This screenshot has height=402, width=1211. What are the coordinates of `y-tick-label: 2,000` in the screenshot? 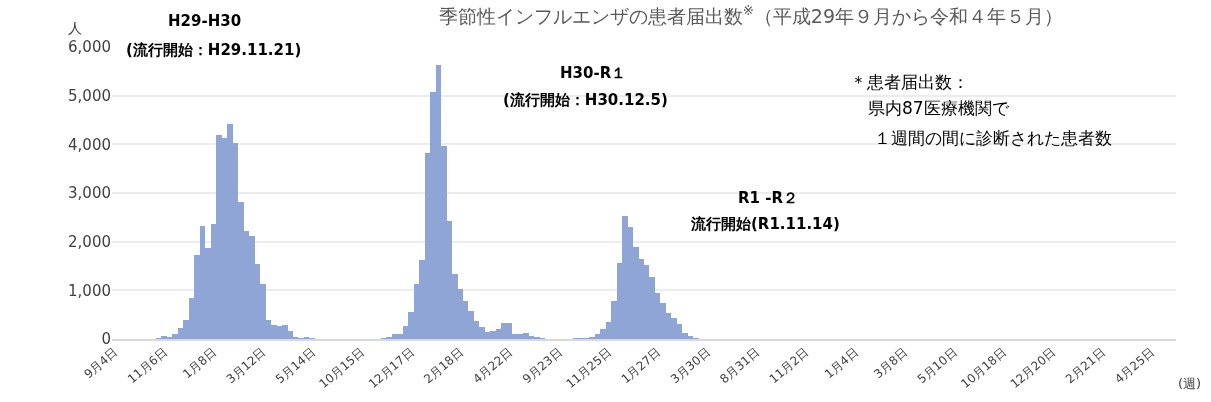 It's located at (89, 241).